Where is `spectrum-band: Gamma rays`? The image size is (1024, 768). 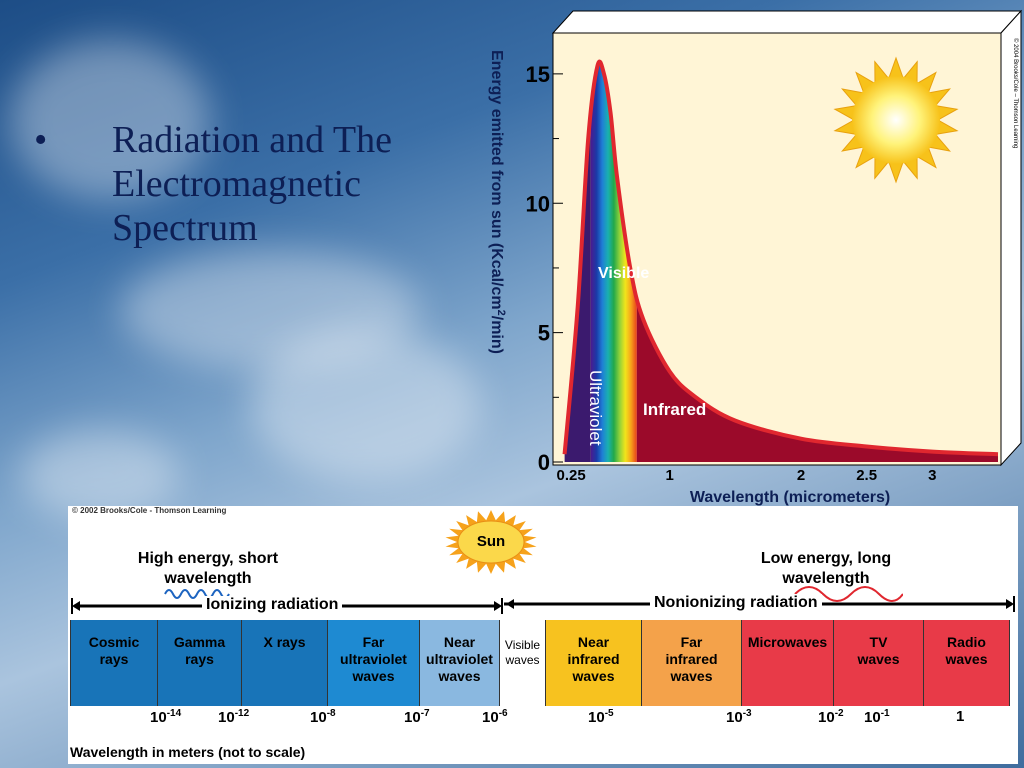 spectrum-band: Gamma rays is located at coordinates (200, 663).